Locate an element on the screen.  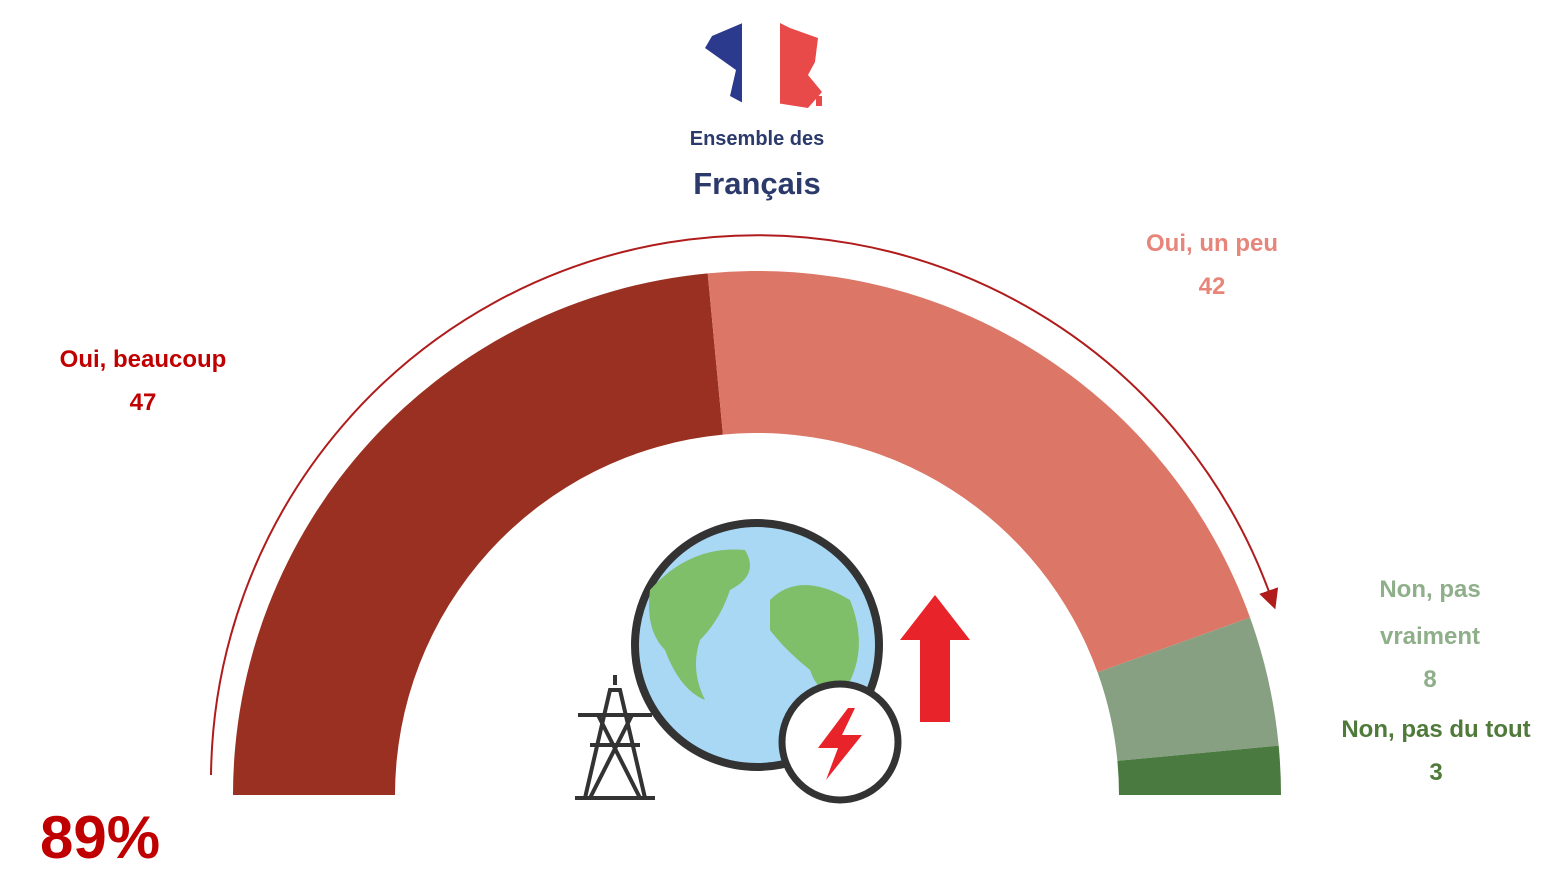
value-label: 8 is located at coordinates (1430, 679).